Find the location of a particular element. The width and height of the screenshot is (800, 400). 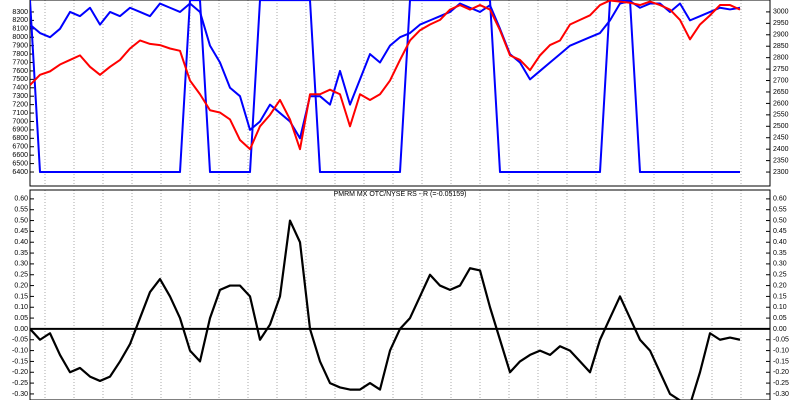

y2-tick-label: 0.45 is located at coordinates (780, 231).